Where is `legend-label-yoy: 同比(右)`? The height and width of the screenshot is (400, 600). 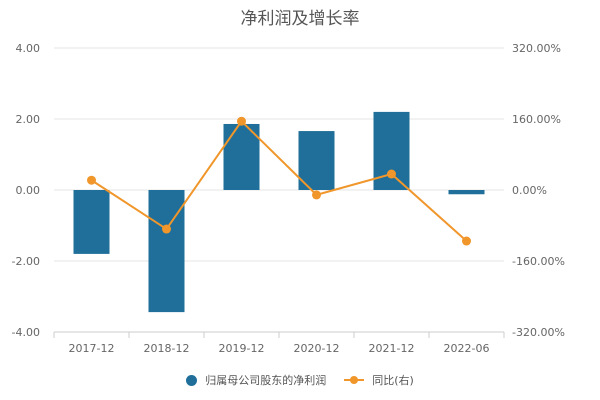
legend-label-yoy: 同比(右) is located at coordinates (393, 380).